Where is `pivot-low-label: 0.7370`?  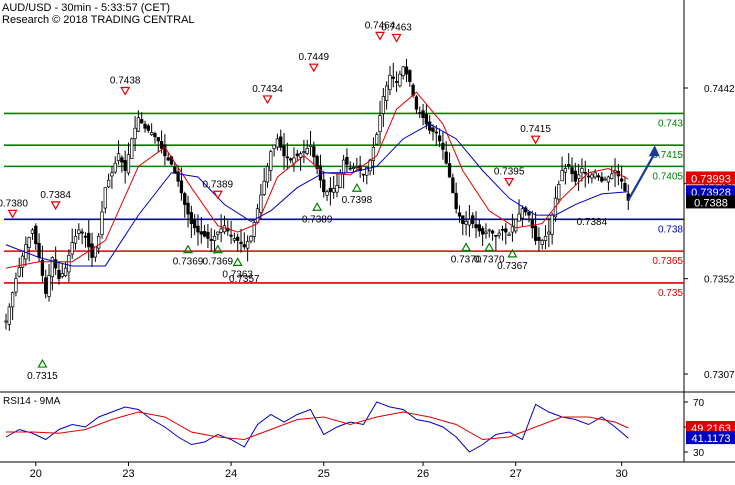
pivot-low-label: 0.7370 is located at coordinates (466, 260).